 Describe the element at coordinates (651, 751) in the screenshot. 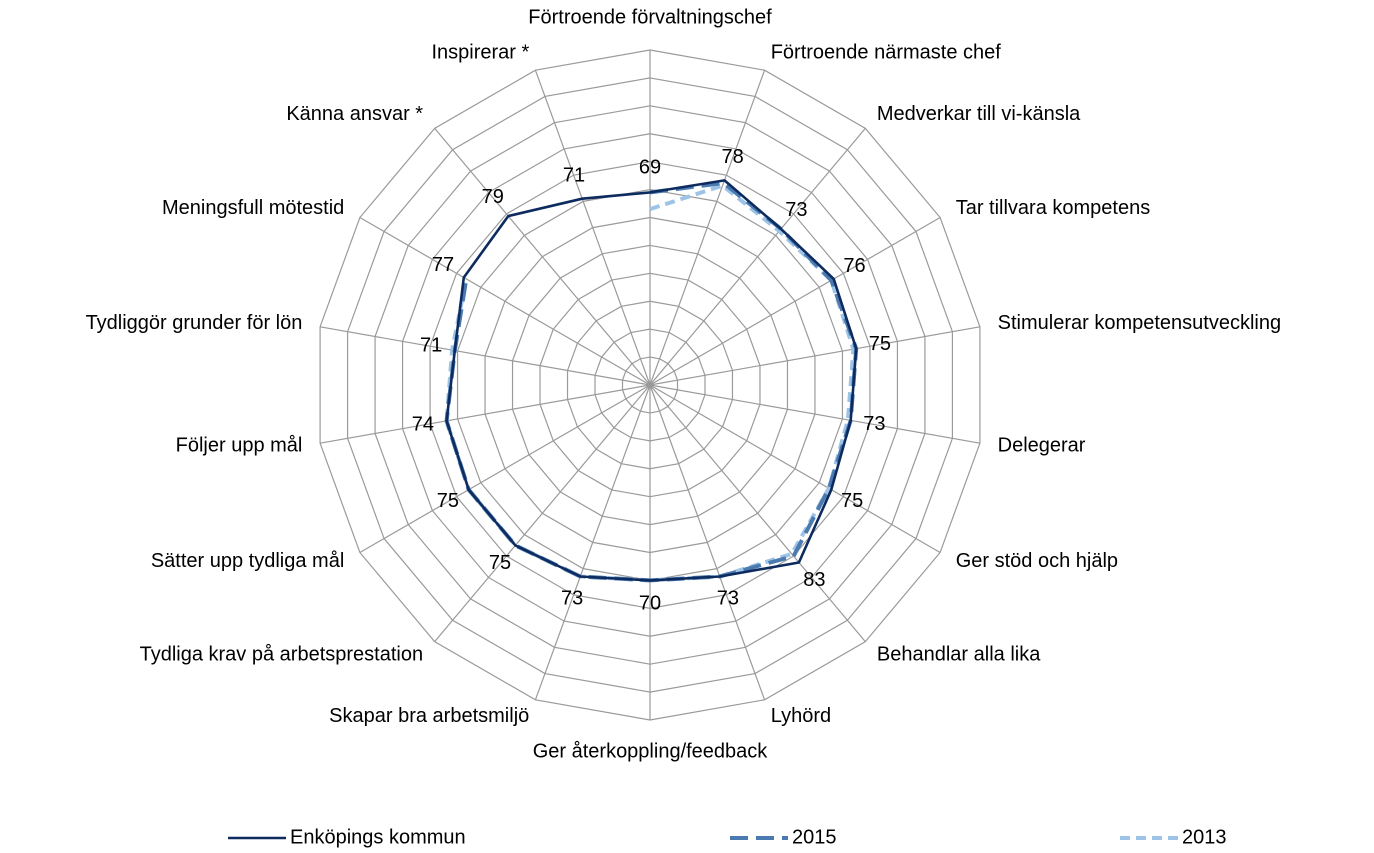

I see `category-label: Ger återkoppling/feedback` at that location.